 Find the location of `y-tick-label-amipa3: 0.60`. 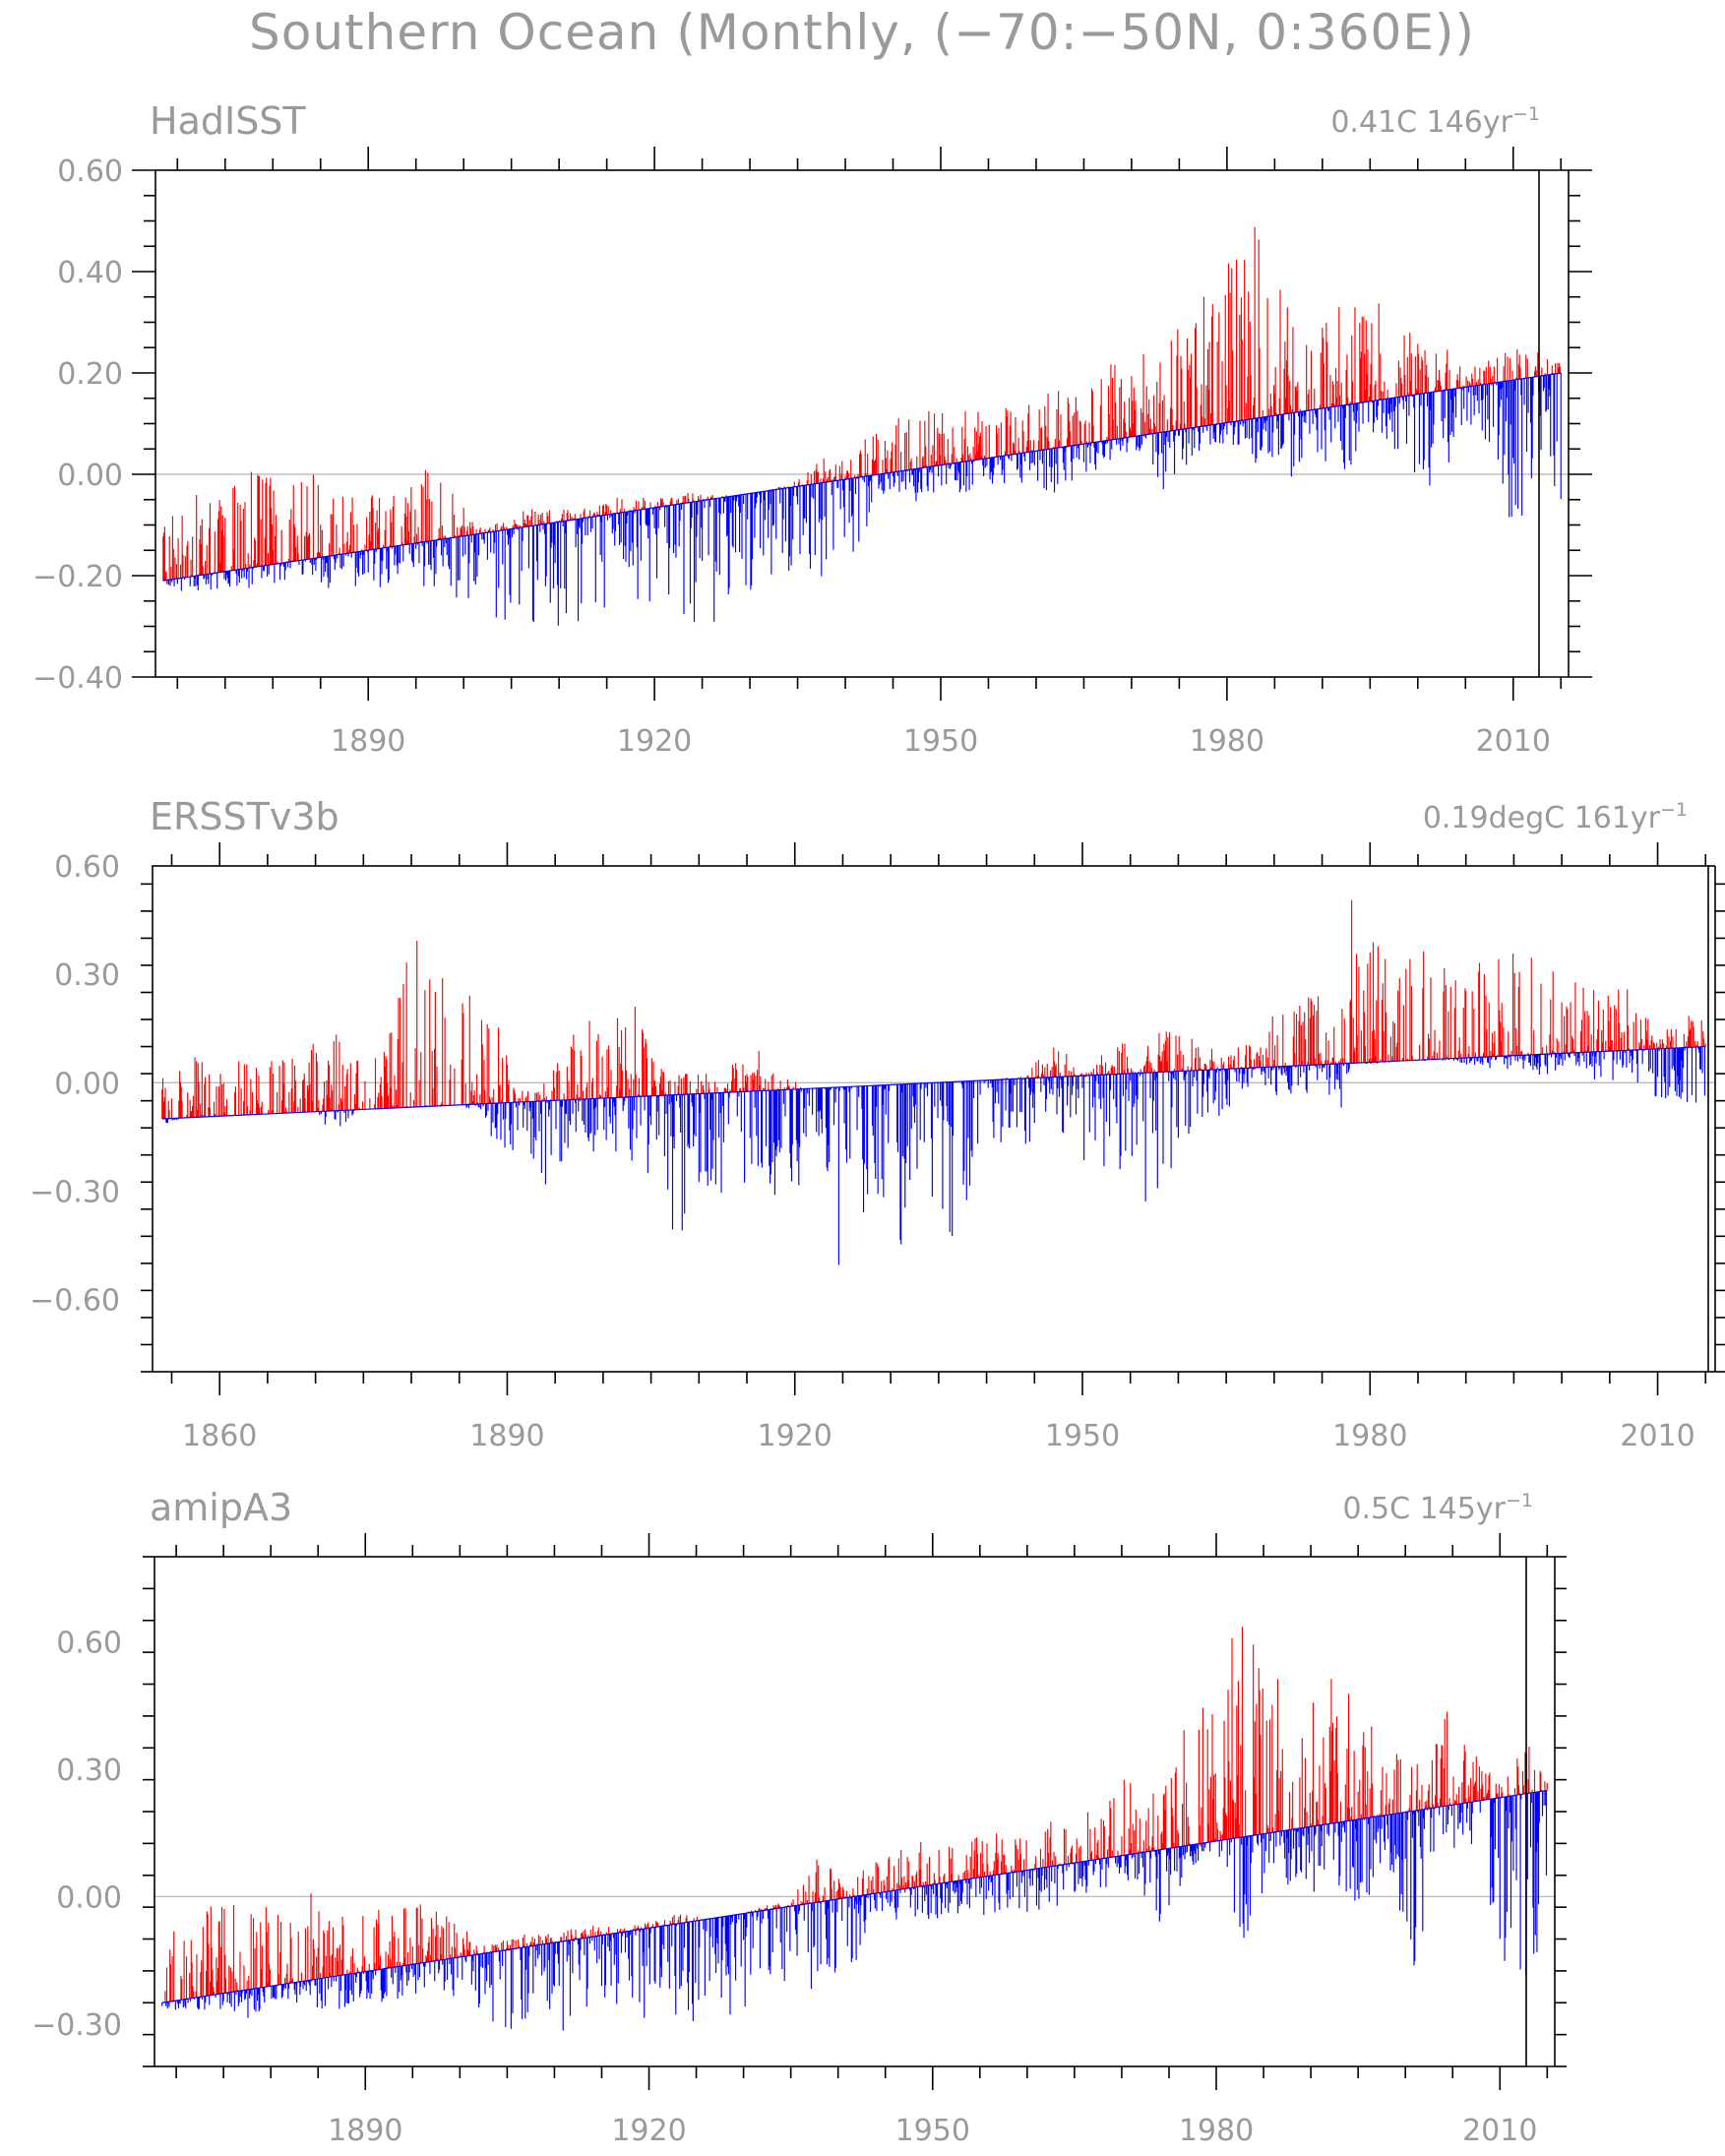

y-tick-label-amipa3: 0.60 is located at coordinates (89, 1643).